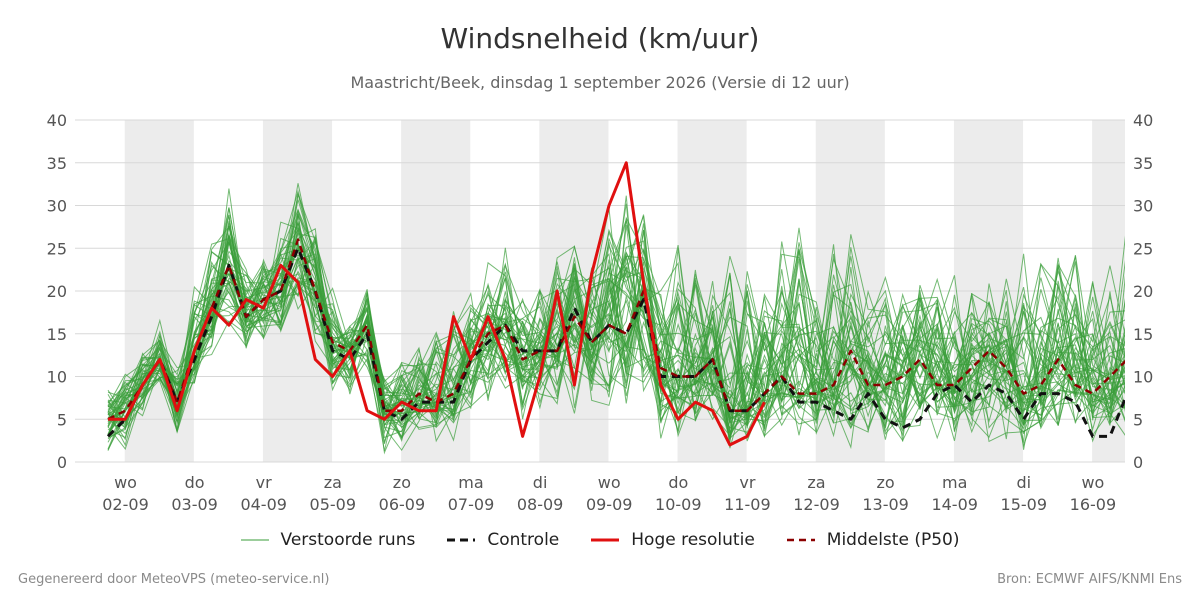  I want to click on y-tick-label-right: 5, so click(1138, 419).